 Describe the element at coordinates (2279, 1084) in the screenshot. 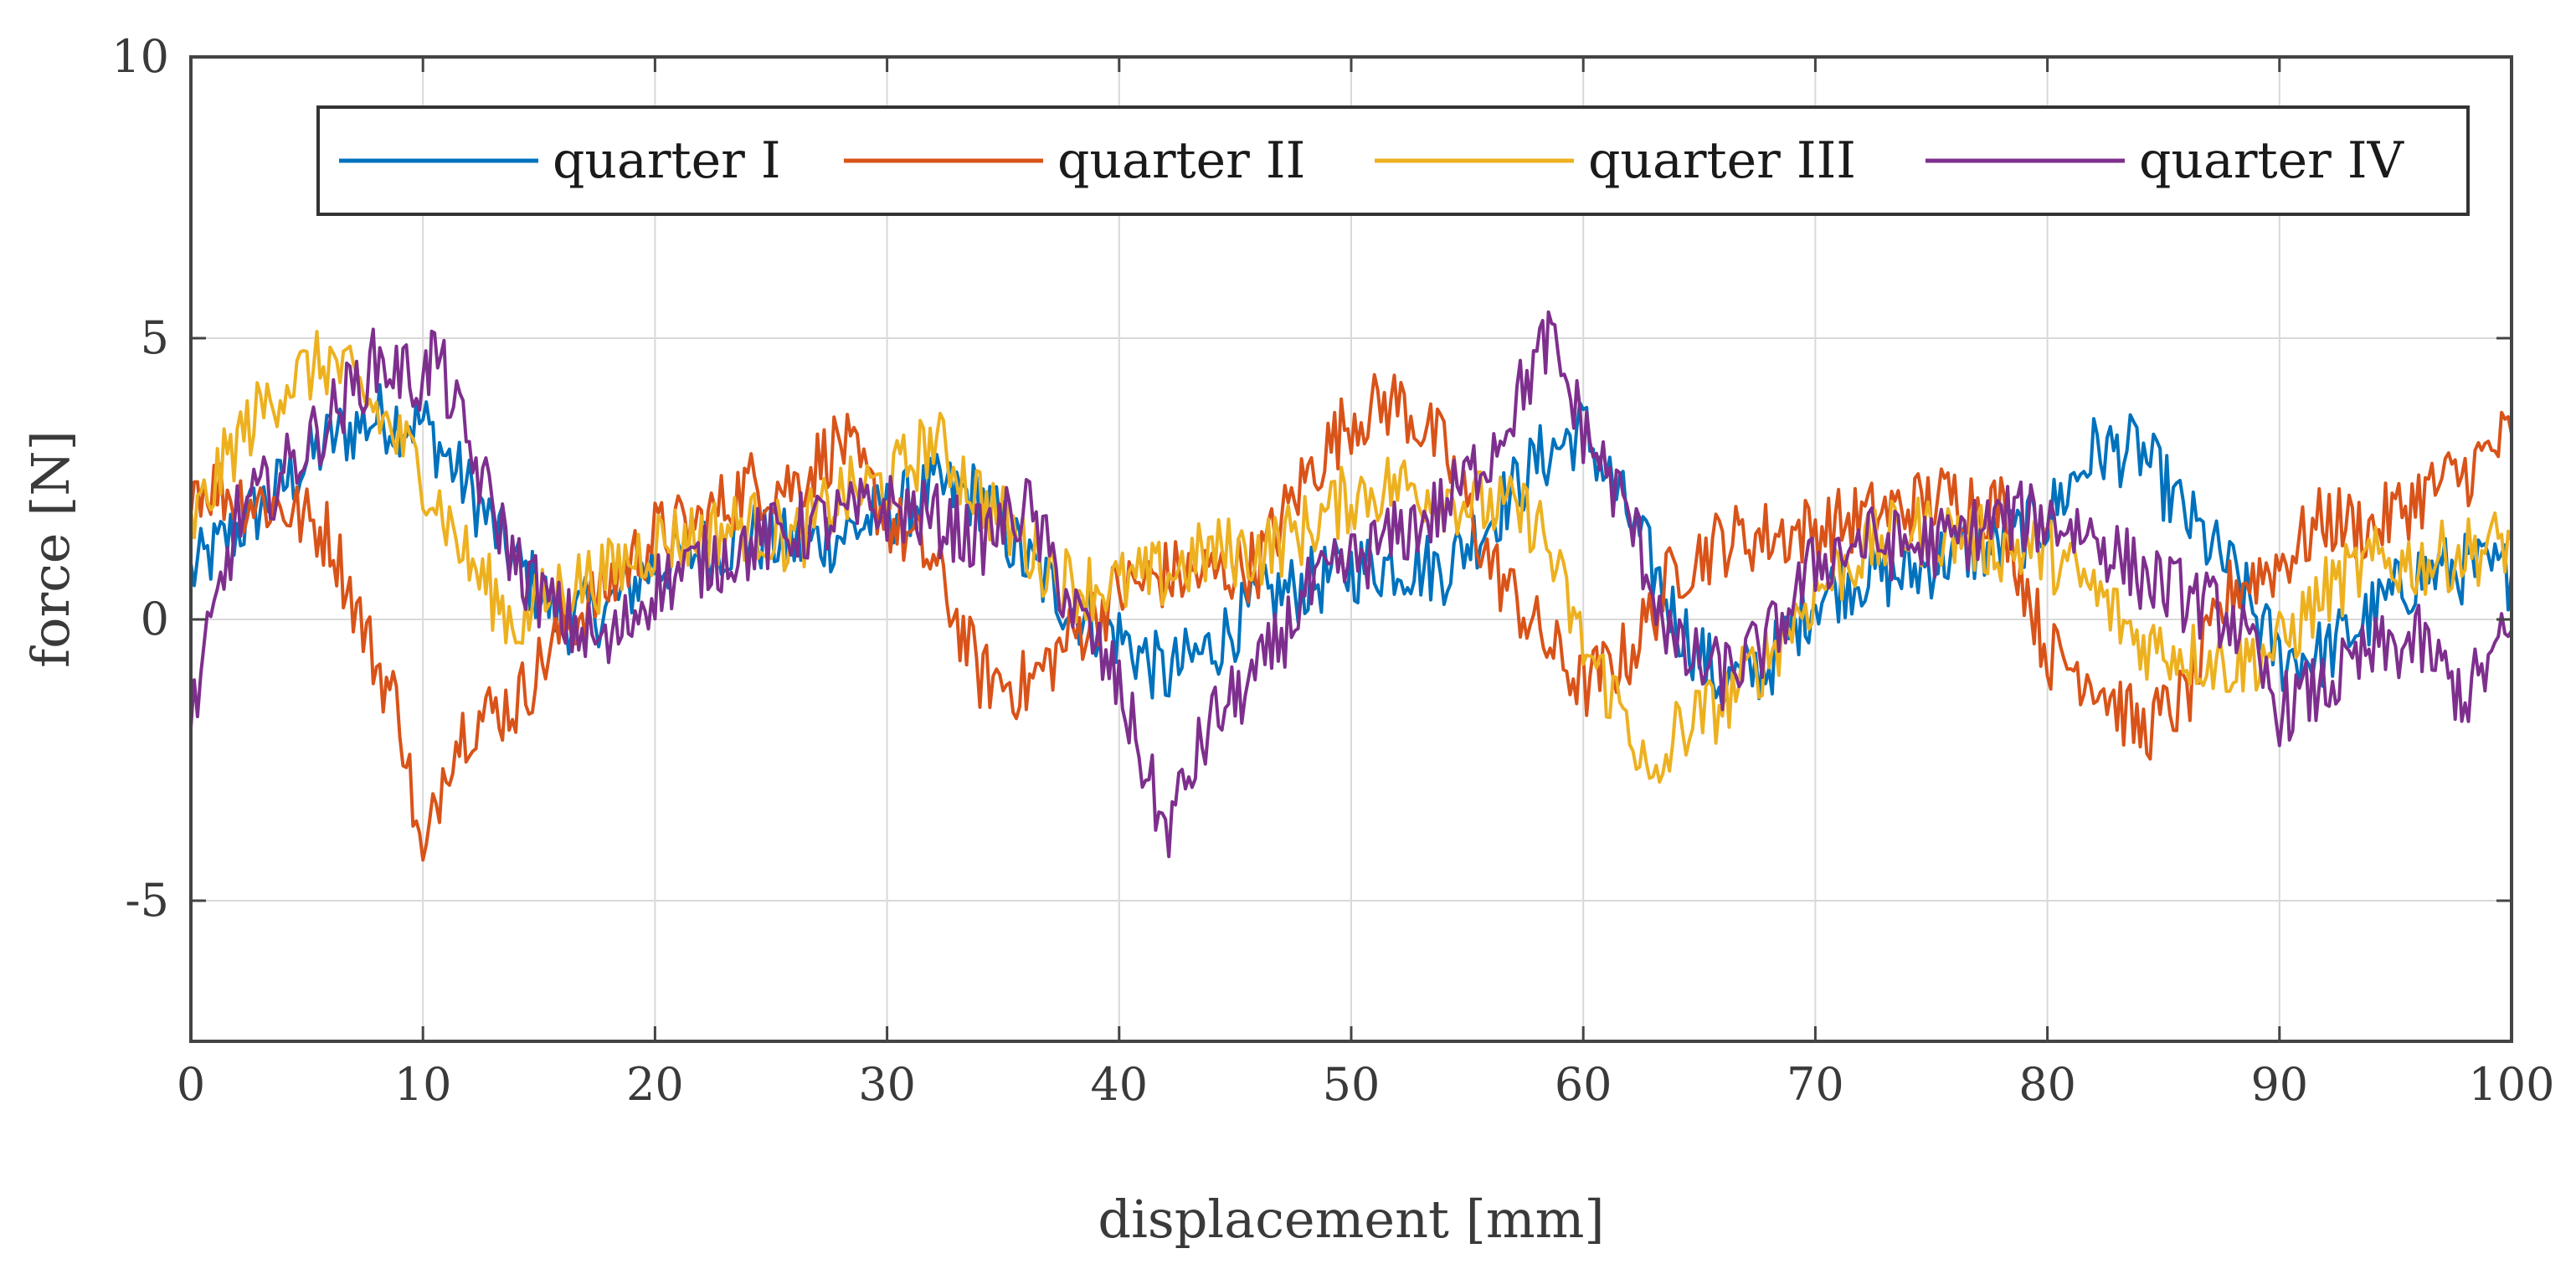

I see `x-tick-label-9: 90` at that location.